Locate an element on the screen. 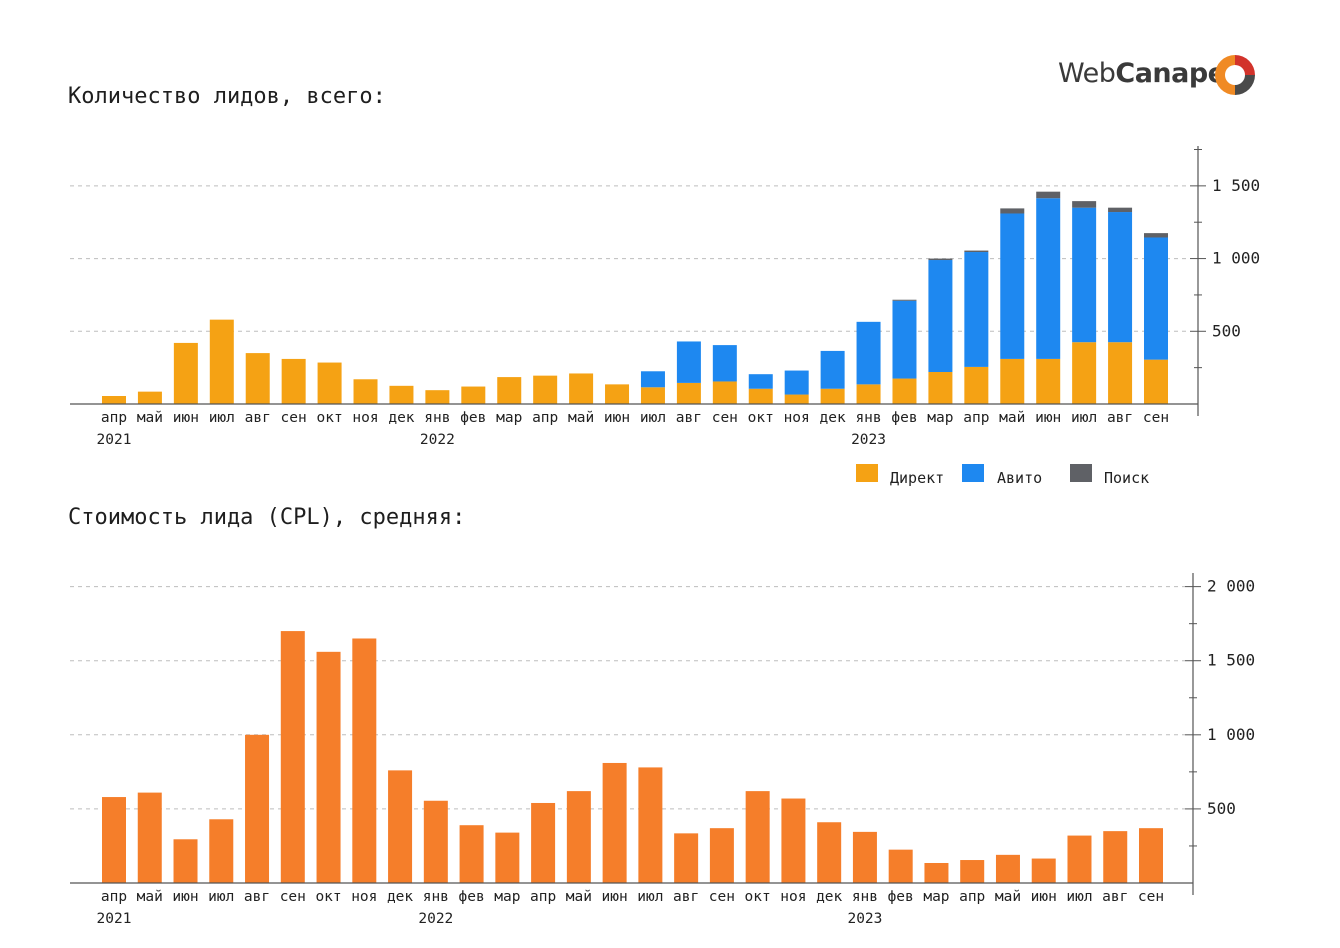  x-tick-label-25: май is located at coordinates (1012, 418).